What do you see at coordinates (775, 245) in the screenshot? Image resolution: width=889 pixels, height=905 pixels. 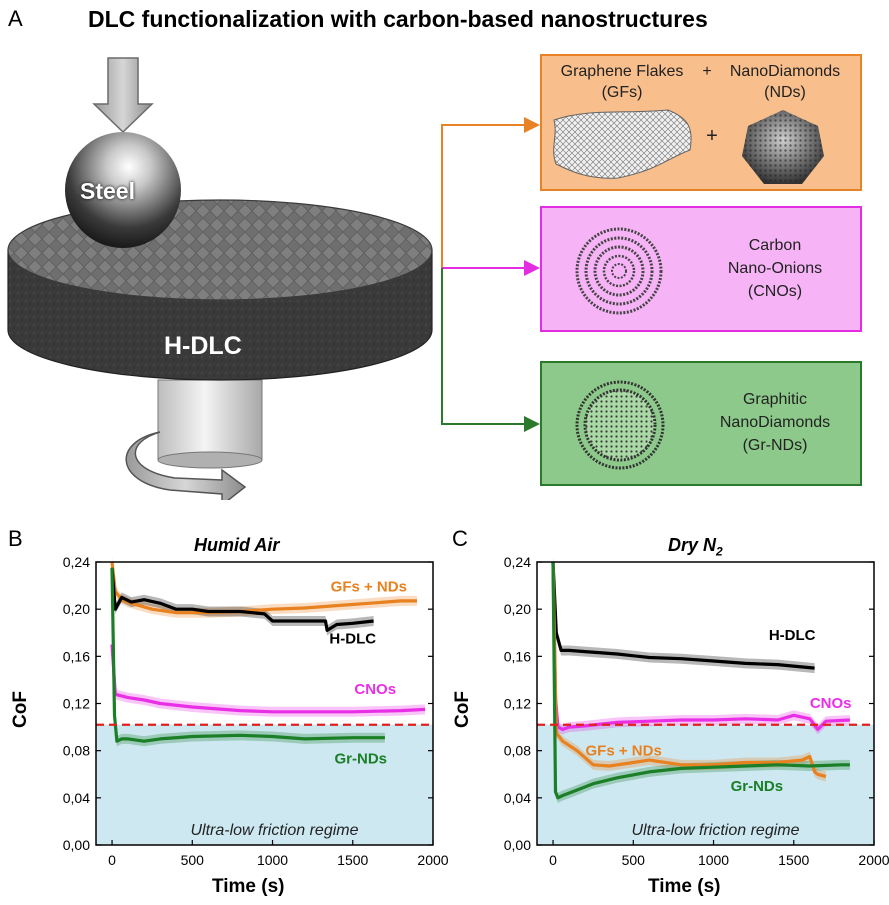 I see `cno-line1: Carbon` at bounding box center [775, 245].